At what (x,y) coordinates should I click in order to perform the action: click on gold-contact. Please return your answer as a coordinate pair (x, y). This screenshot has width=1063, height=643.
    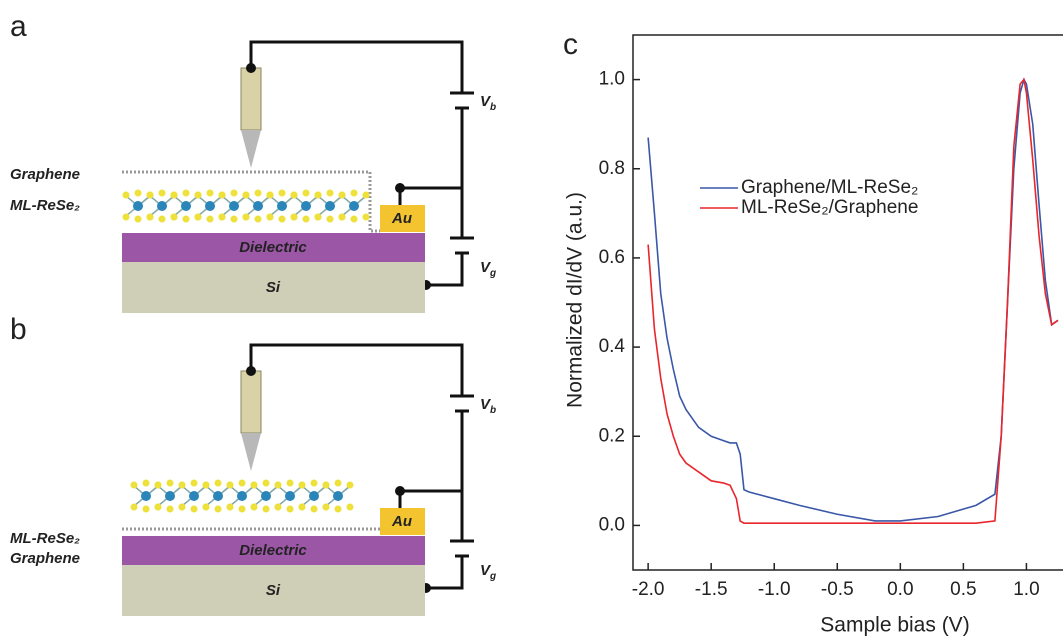
    Looking at the image, I should click on (402, 521).